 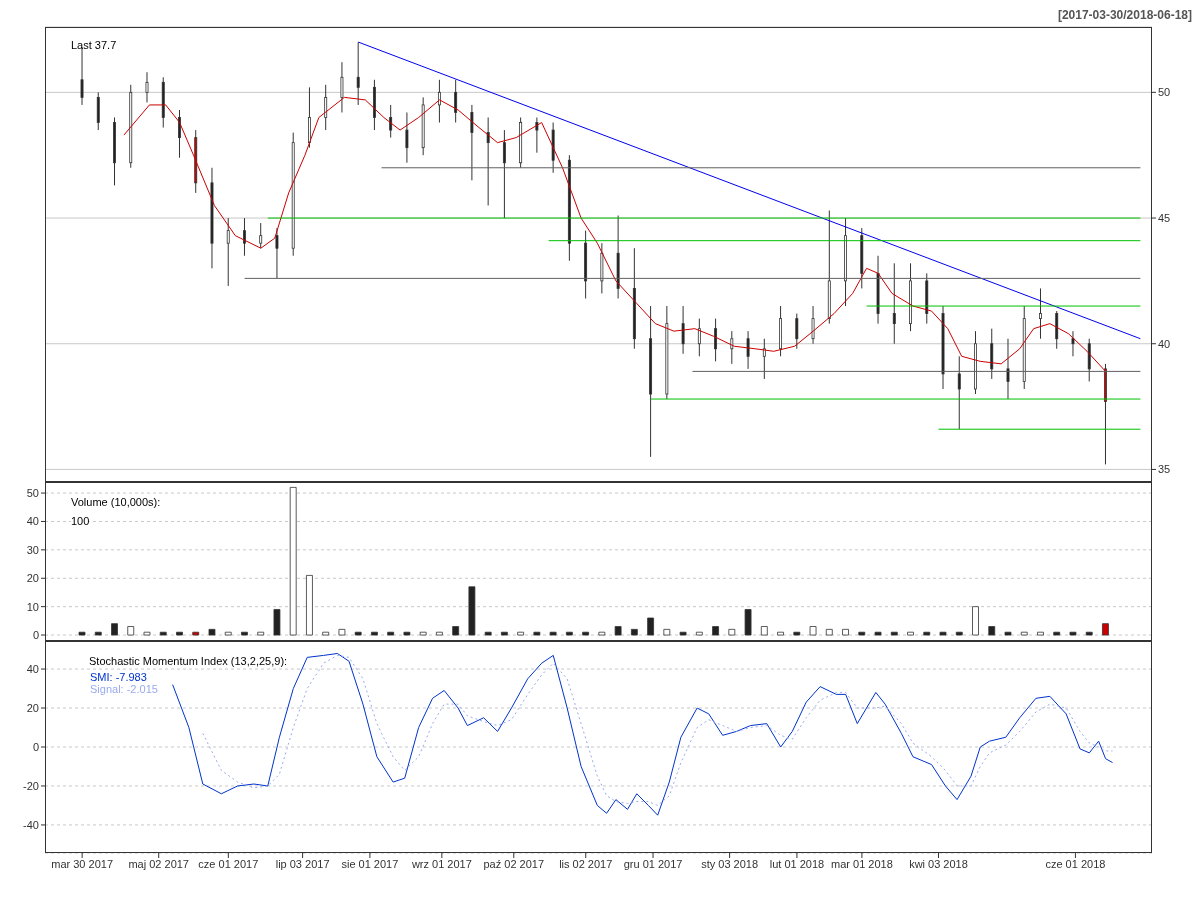 I want to click on y-tick-label: 40, so click(x=32, y=521).